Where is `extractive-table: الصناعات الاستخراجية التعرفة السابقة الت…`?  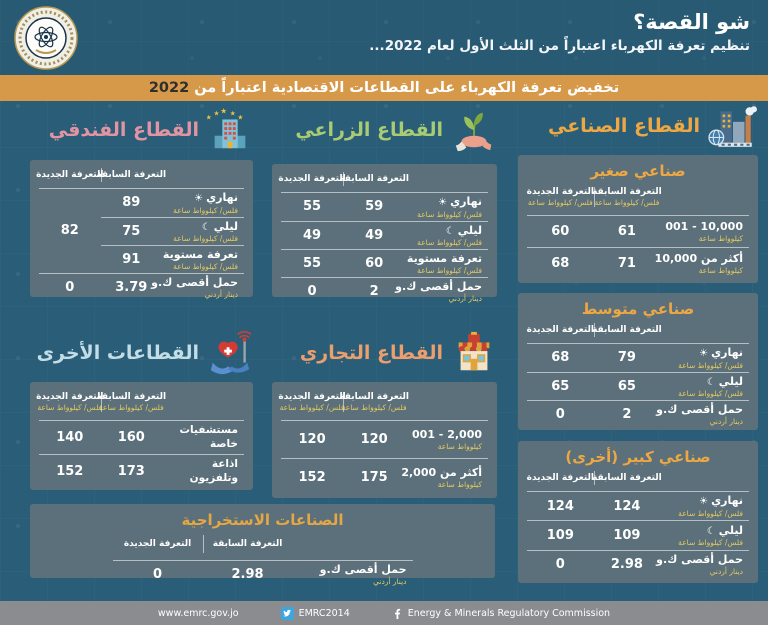
extractive-table: الصناعات الاستخراجية التعرفة السابقة الت… is located at coordinates (262, 545).